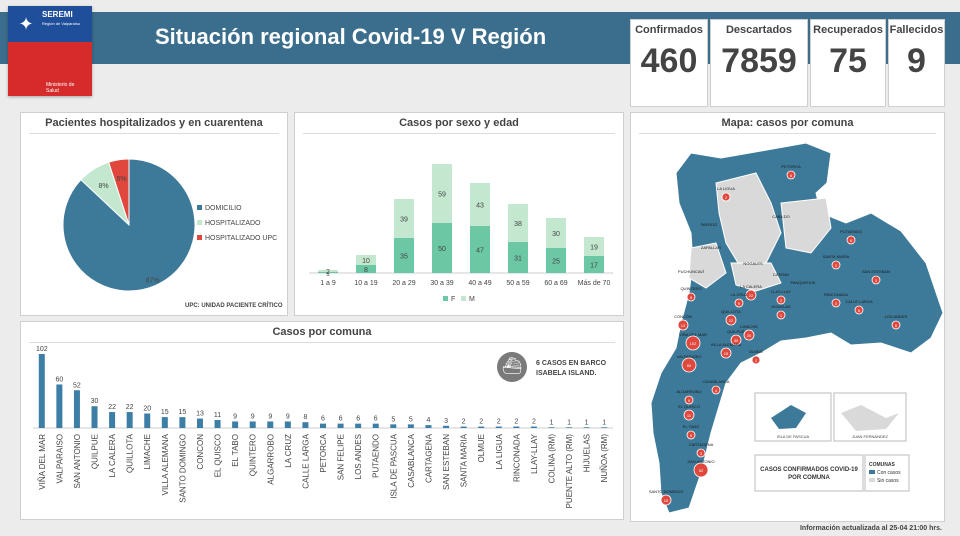 The width and height of the screenshot is (960, 536). I want to click on legend-swatch-m, so click(463, 298).